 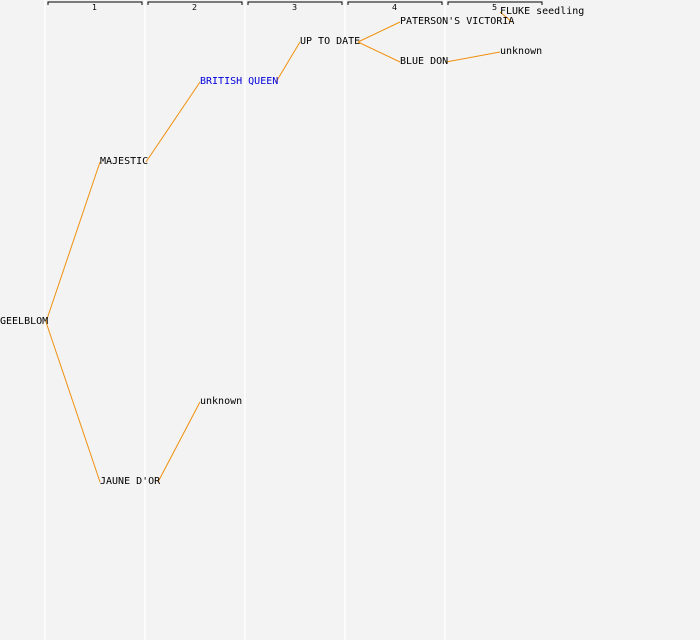 I want to click on node-unknown-bluedon: unknown, so click(x=521, y=51).